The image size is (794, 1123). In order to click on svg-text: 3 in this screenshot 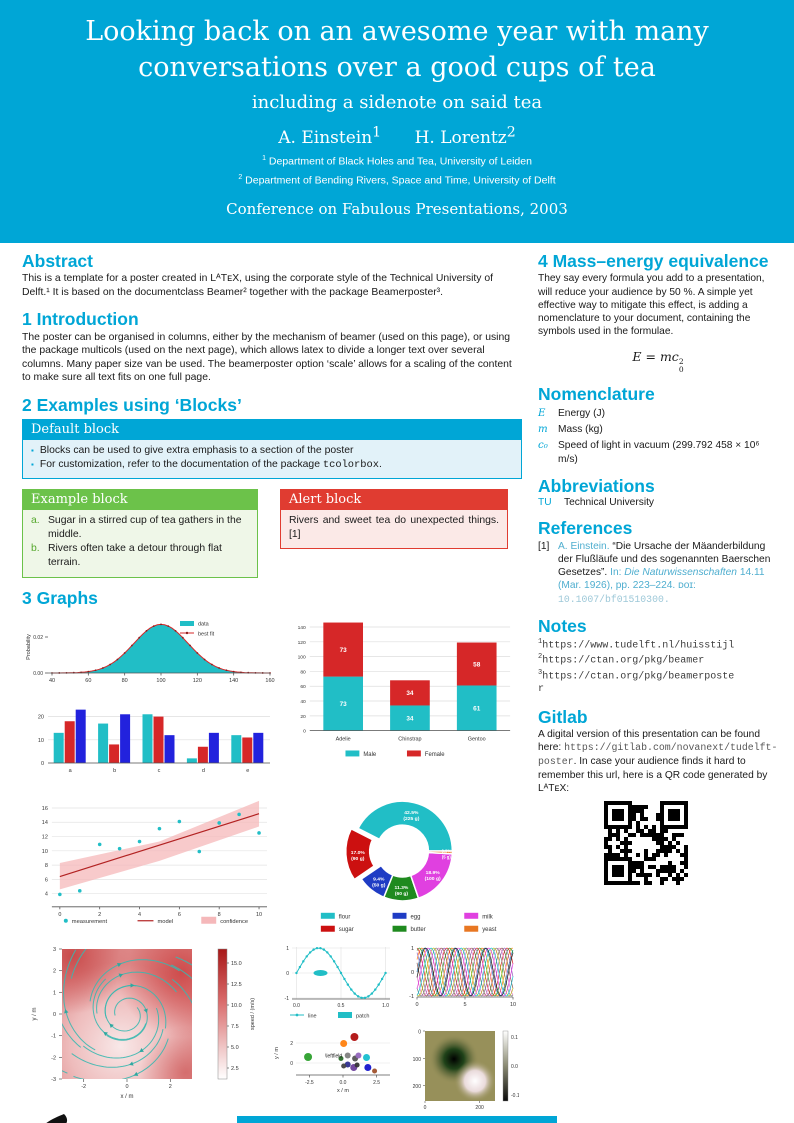, I will do `click(54, 950)`.